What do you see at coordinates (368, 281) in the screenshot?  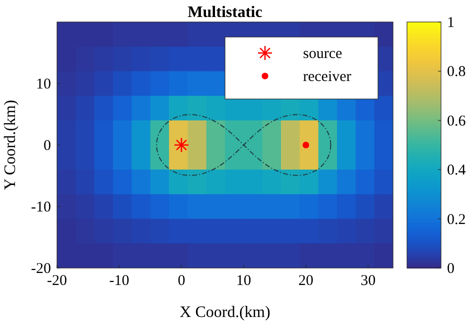 I see `x-tick-label: 30` at bounding box center [368, 281].